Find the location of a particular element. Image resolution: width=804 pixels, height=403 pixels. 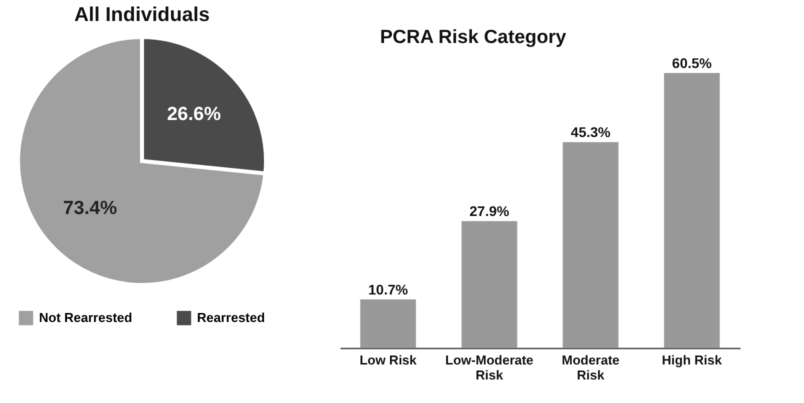

data-label: 73.4% is located at coordinates (90, 208).